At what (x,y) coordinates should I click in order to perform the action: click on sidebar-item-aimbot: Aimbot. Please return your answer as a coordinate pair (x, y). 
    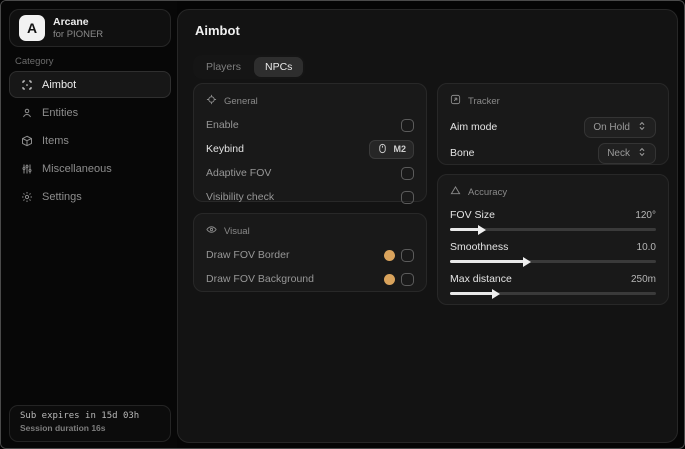
    Looking at the image, I should click on (90, 84).